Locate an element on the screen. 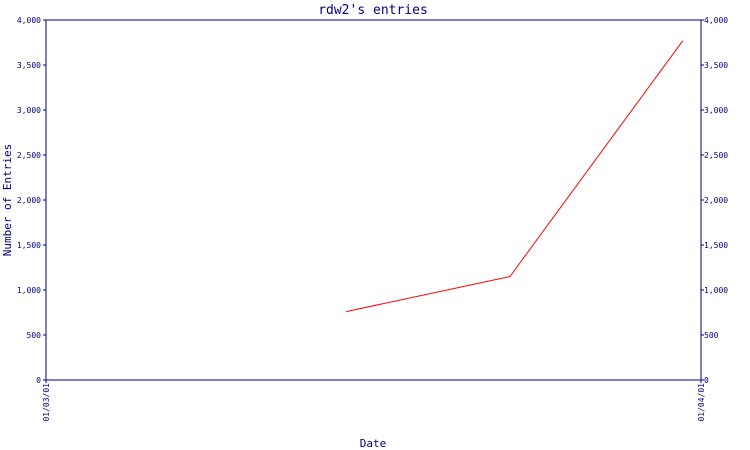 The image size is (750, 450). y-tick-label-left: 3,000 is located at coordinates (29, 110).